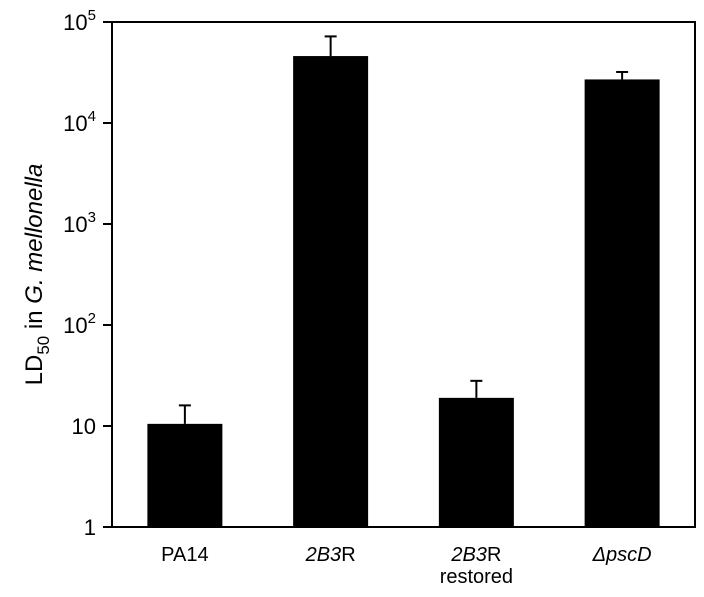  What do you see at coordinates (79, 324) in the screenshot?
I see `y-tick-label: 10²` at bounding box center [79, 324].